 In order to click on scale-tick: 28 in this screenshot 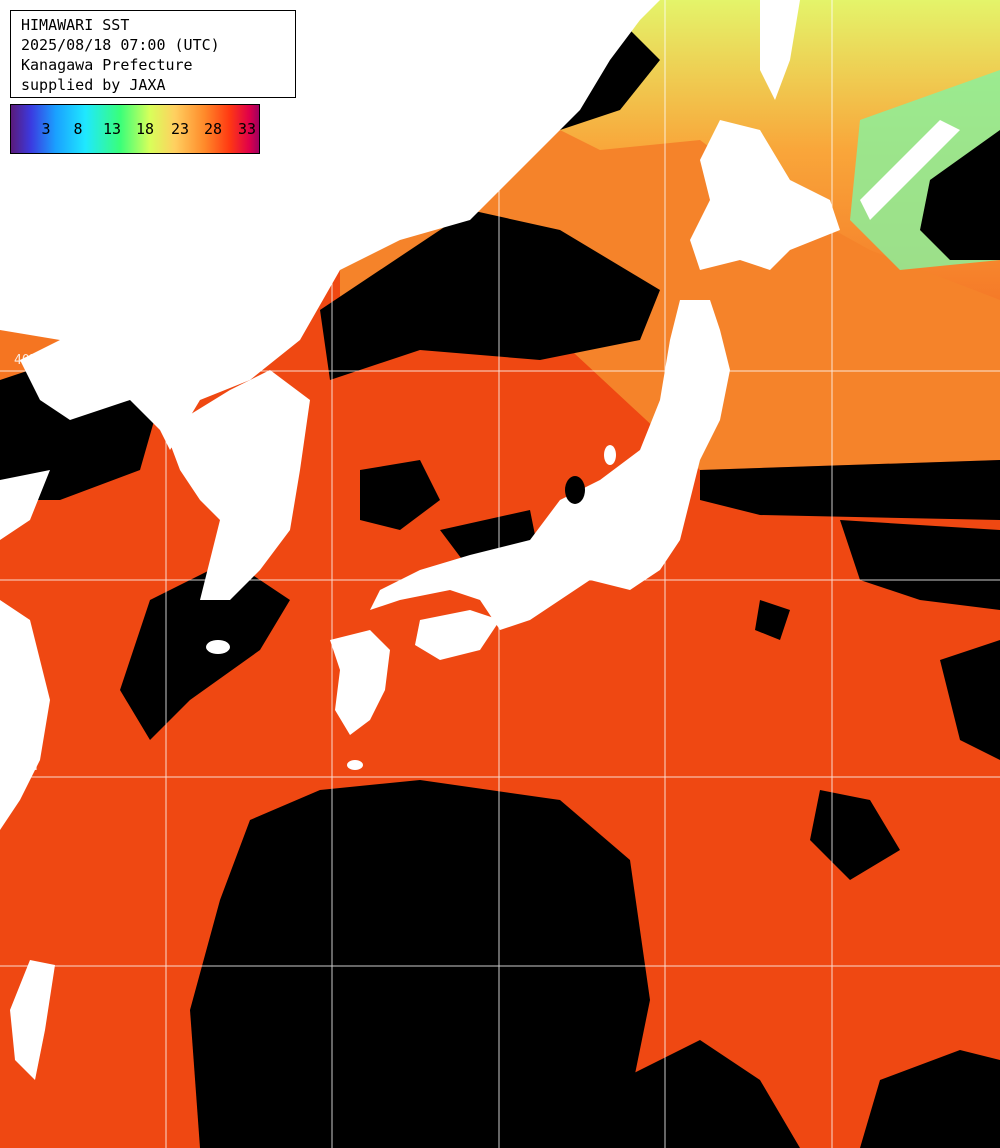, I will do `click(213, 129)`.